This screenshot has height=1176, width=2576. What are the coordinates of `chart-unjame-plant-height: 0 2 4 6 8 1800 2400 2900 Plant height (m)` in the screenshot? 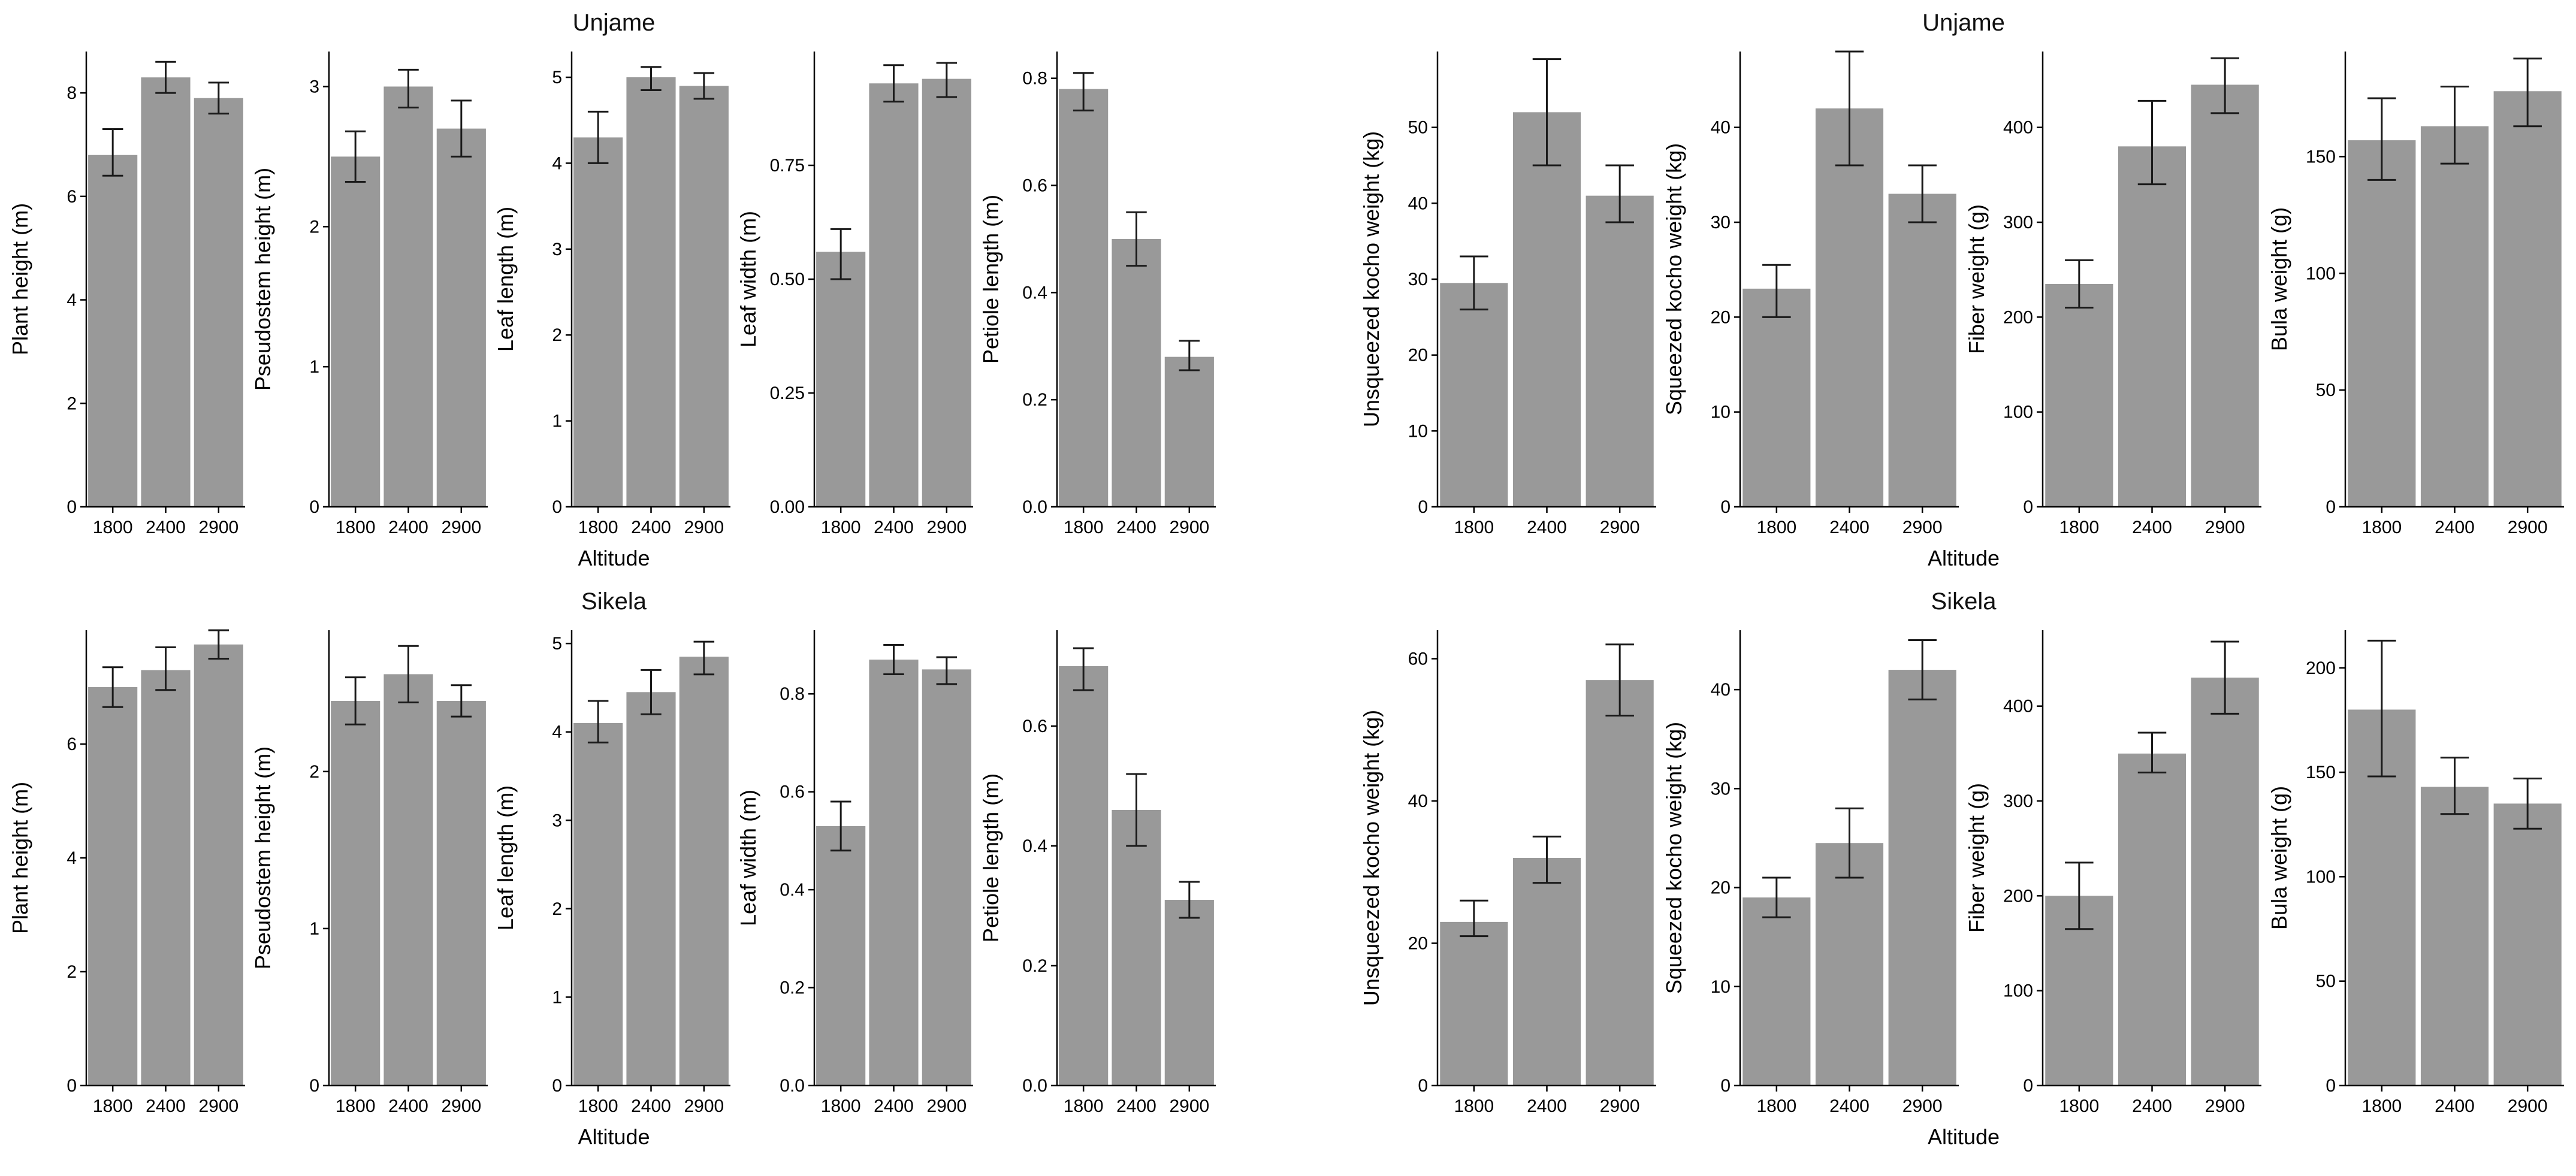 It's located at (129, 291).